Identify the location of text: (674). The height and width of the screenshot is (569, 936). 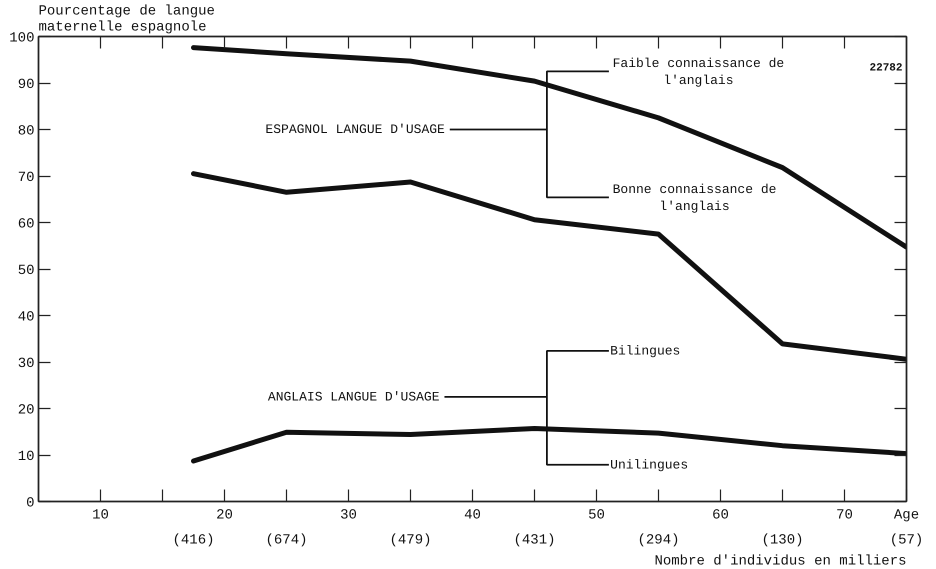
(286, 540).